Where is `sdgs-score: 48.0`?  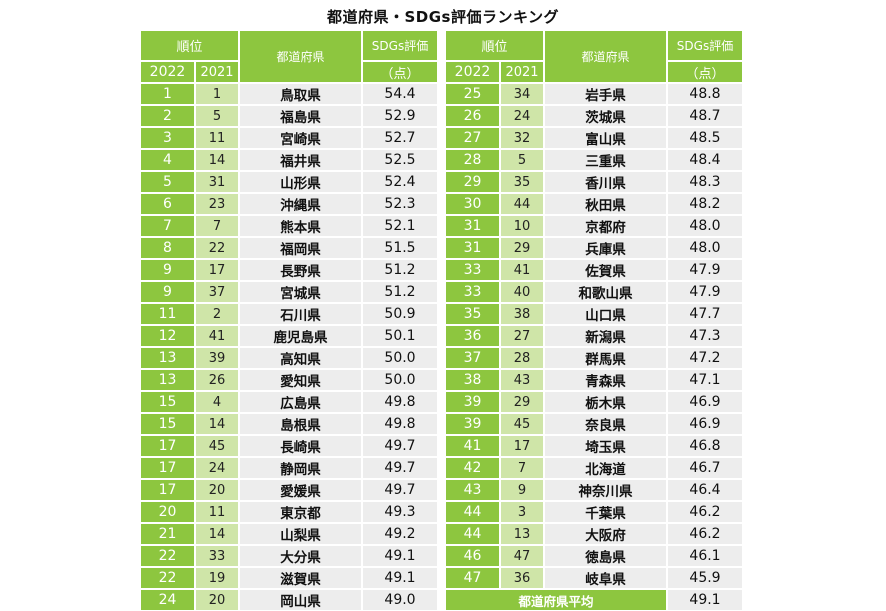
sdgs-score: 48.0 is located at coordinates (705, 225).